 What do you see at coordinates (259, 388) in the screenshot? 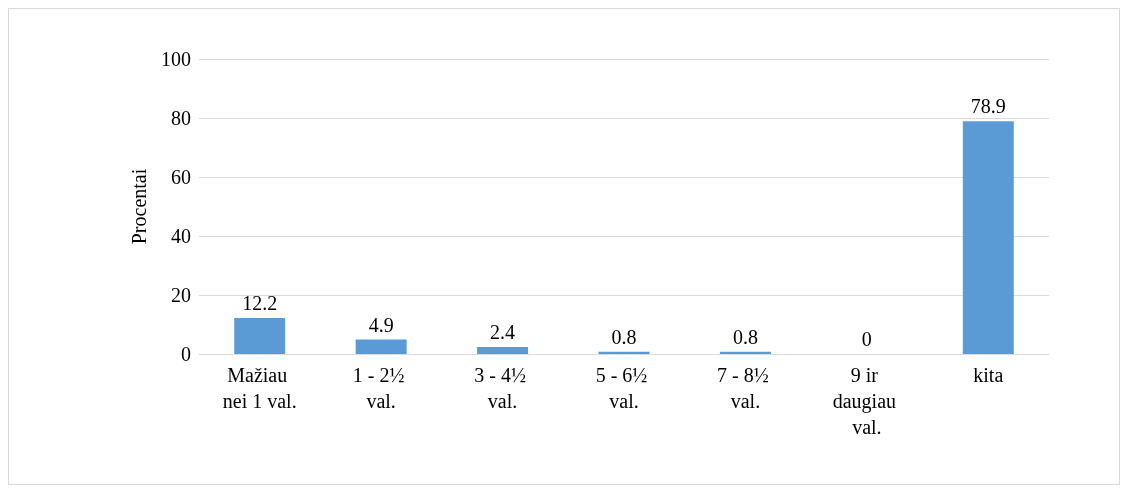
I see `x-tick-label: Mažiau nei 1 val.` at bounding box center [259, 388].